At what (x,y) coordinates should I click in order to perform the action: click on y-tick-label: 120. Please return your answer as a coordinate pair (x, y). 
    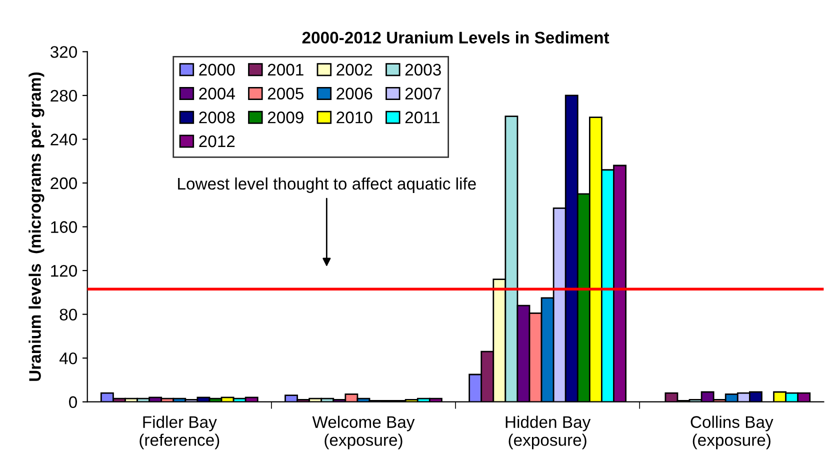
    Looking at the image, I should click on (64, 270).